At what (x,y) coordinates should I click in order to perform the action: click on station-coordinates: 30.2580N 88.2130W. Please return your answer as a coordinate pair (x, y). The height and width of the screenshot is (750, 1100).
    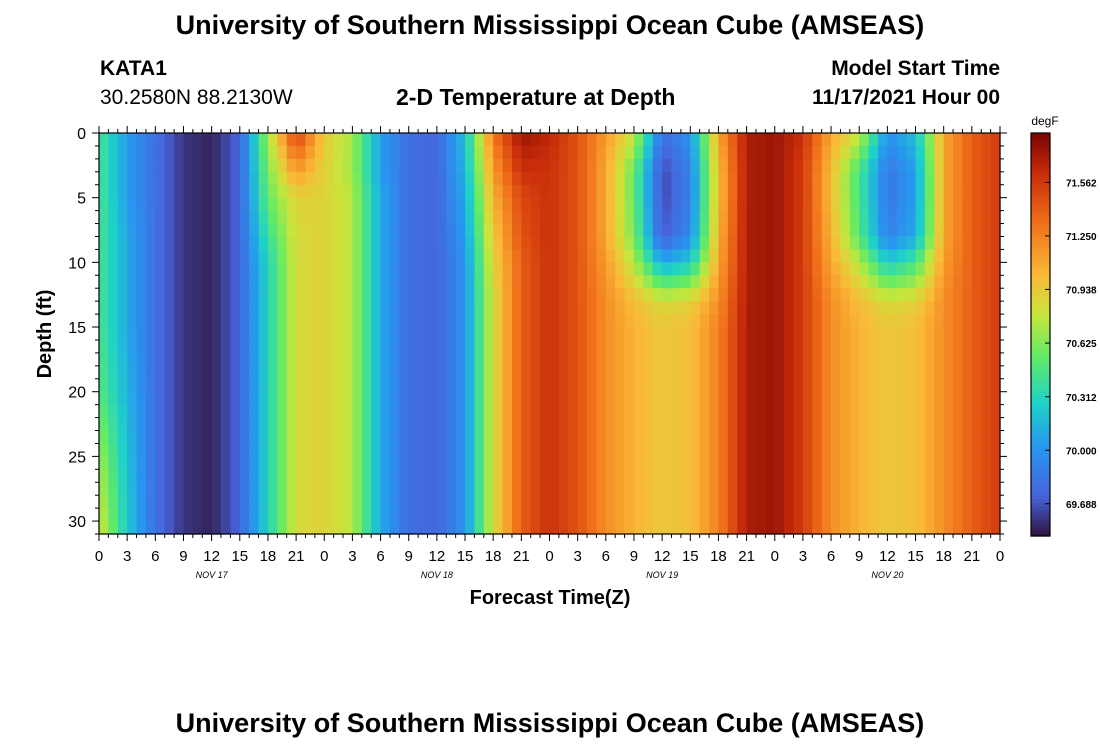
    Looking at the image, I should click on (196, 97).